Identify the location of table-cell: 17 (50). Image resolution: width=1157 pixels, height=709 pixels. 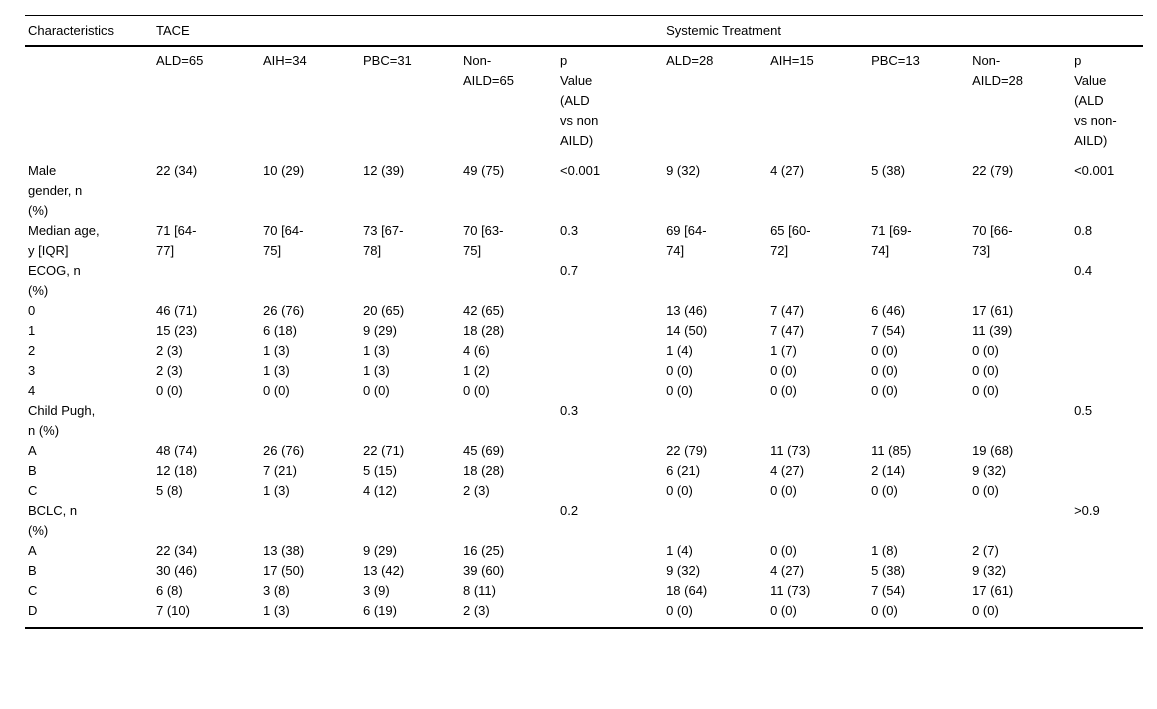
(284, 570).